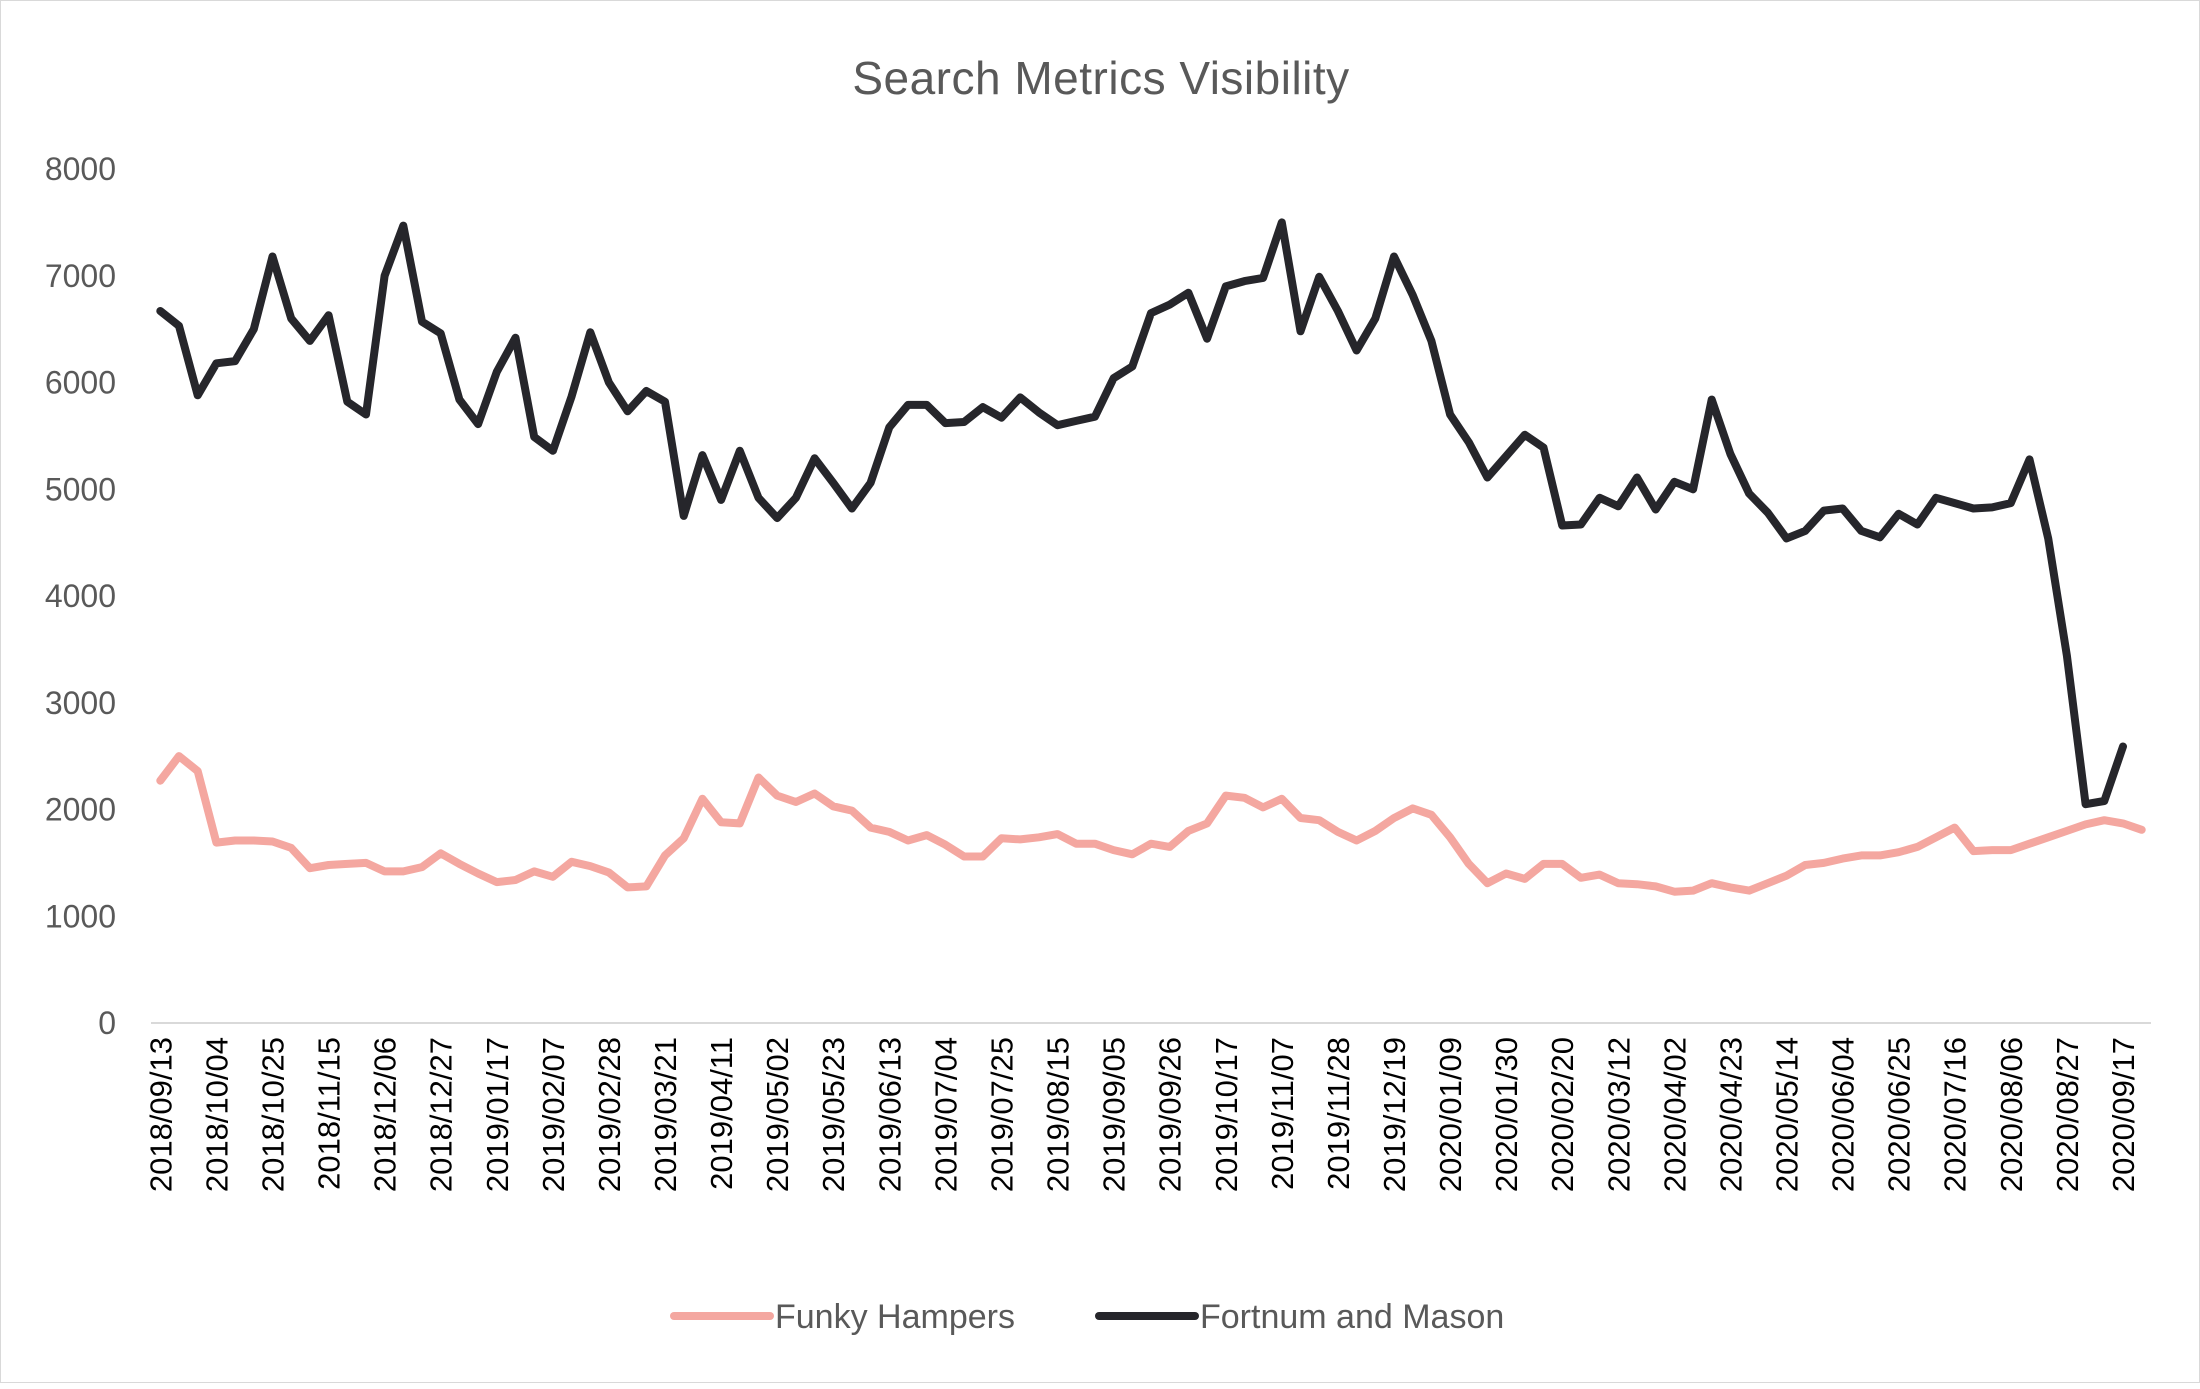 This screenshot has width=2200, height=1389. I want to click on x-tick-label: 2018/12/27, so click(441, 1114).